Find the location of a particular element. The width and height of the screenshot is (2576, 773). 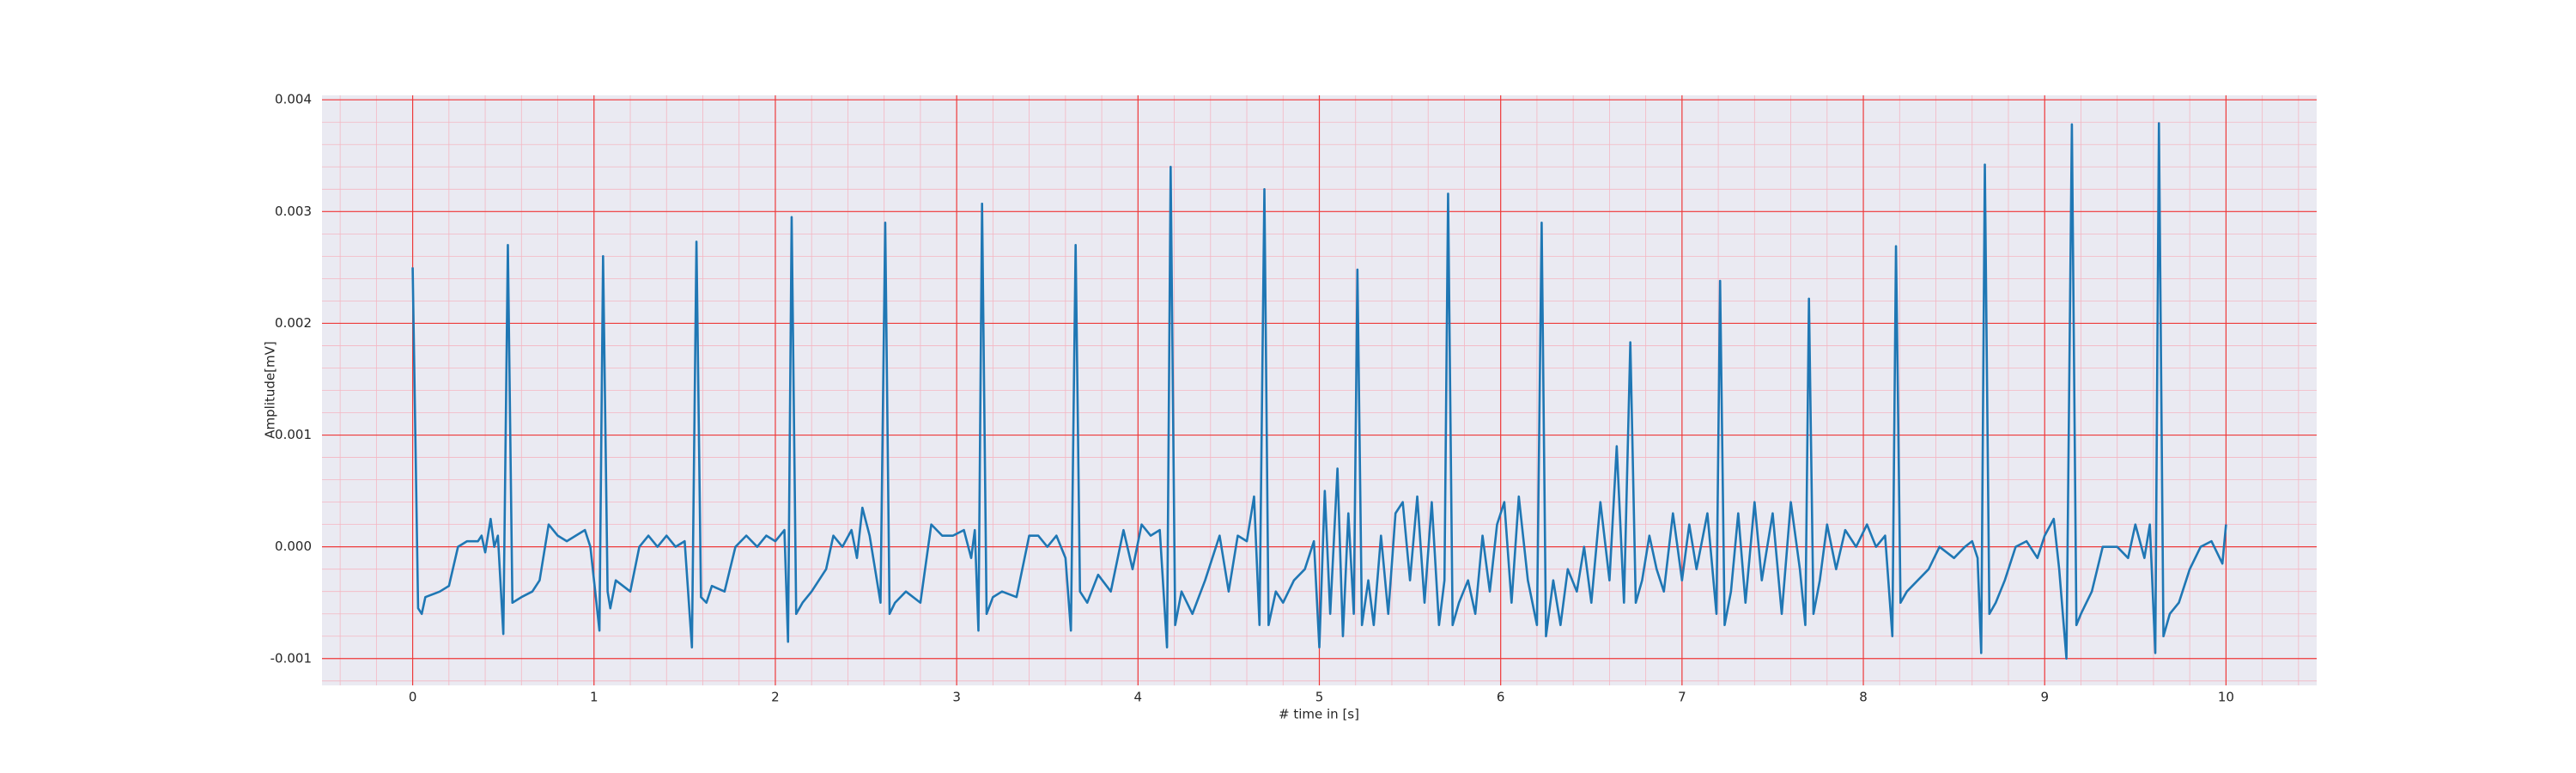

x-axis-label: # time in [s] is located at coordinates (1319, 714).